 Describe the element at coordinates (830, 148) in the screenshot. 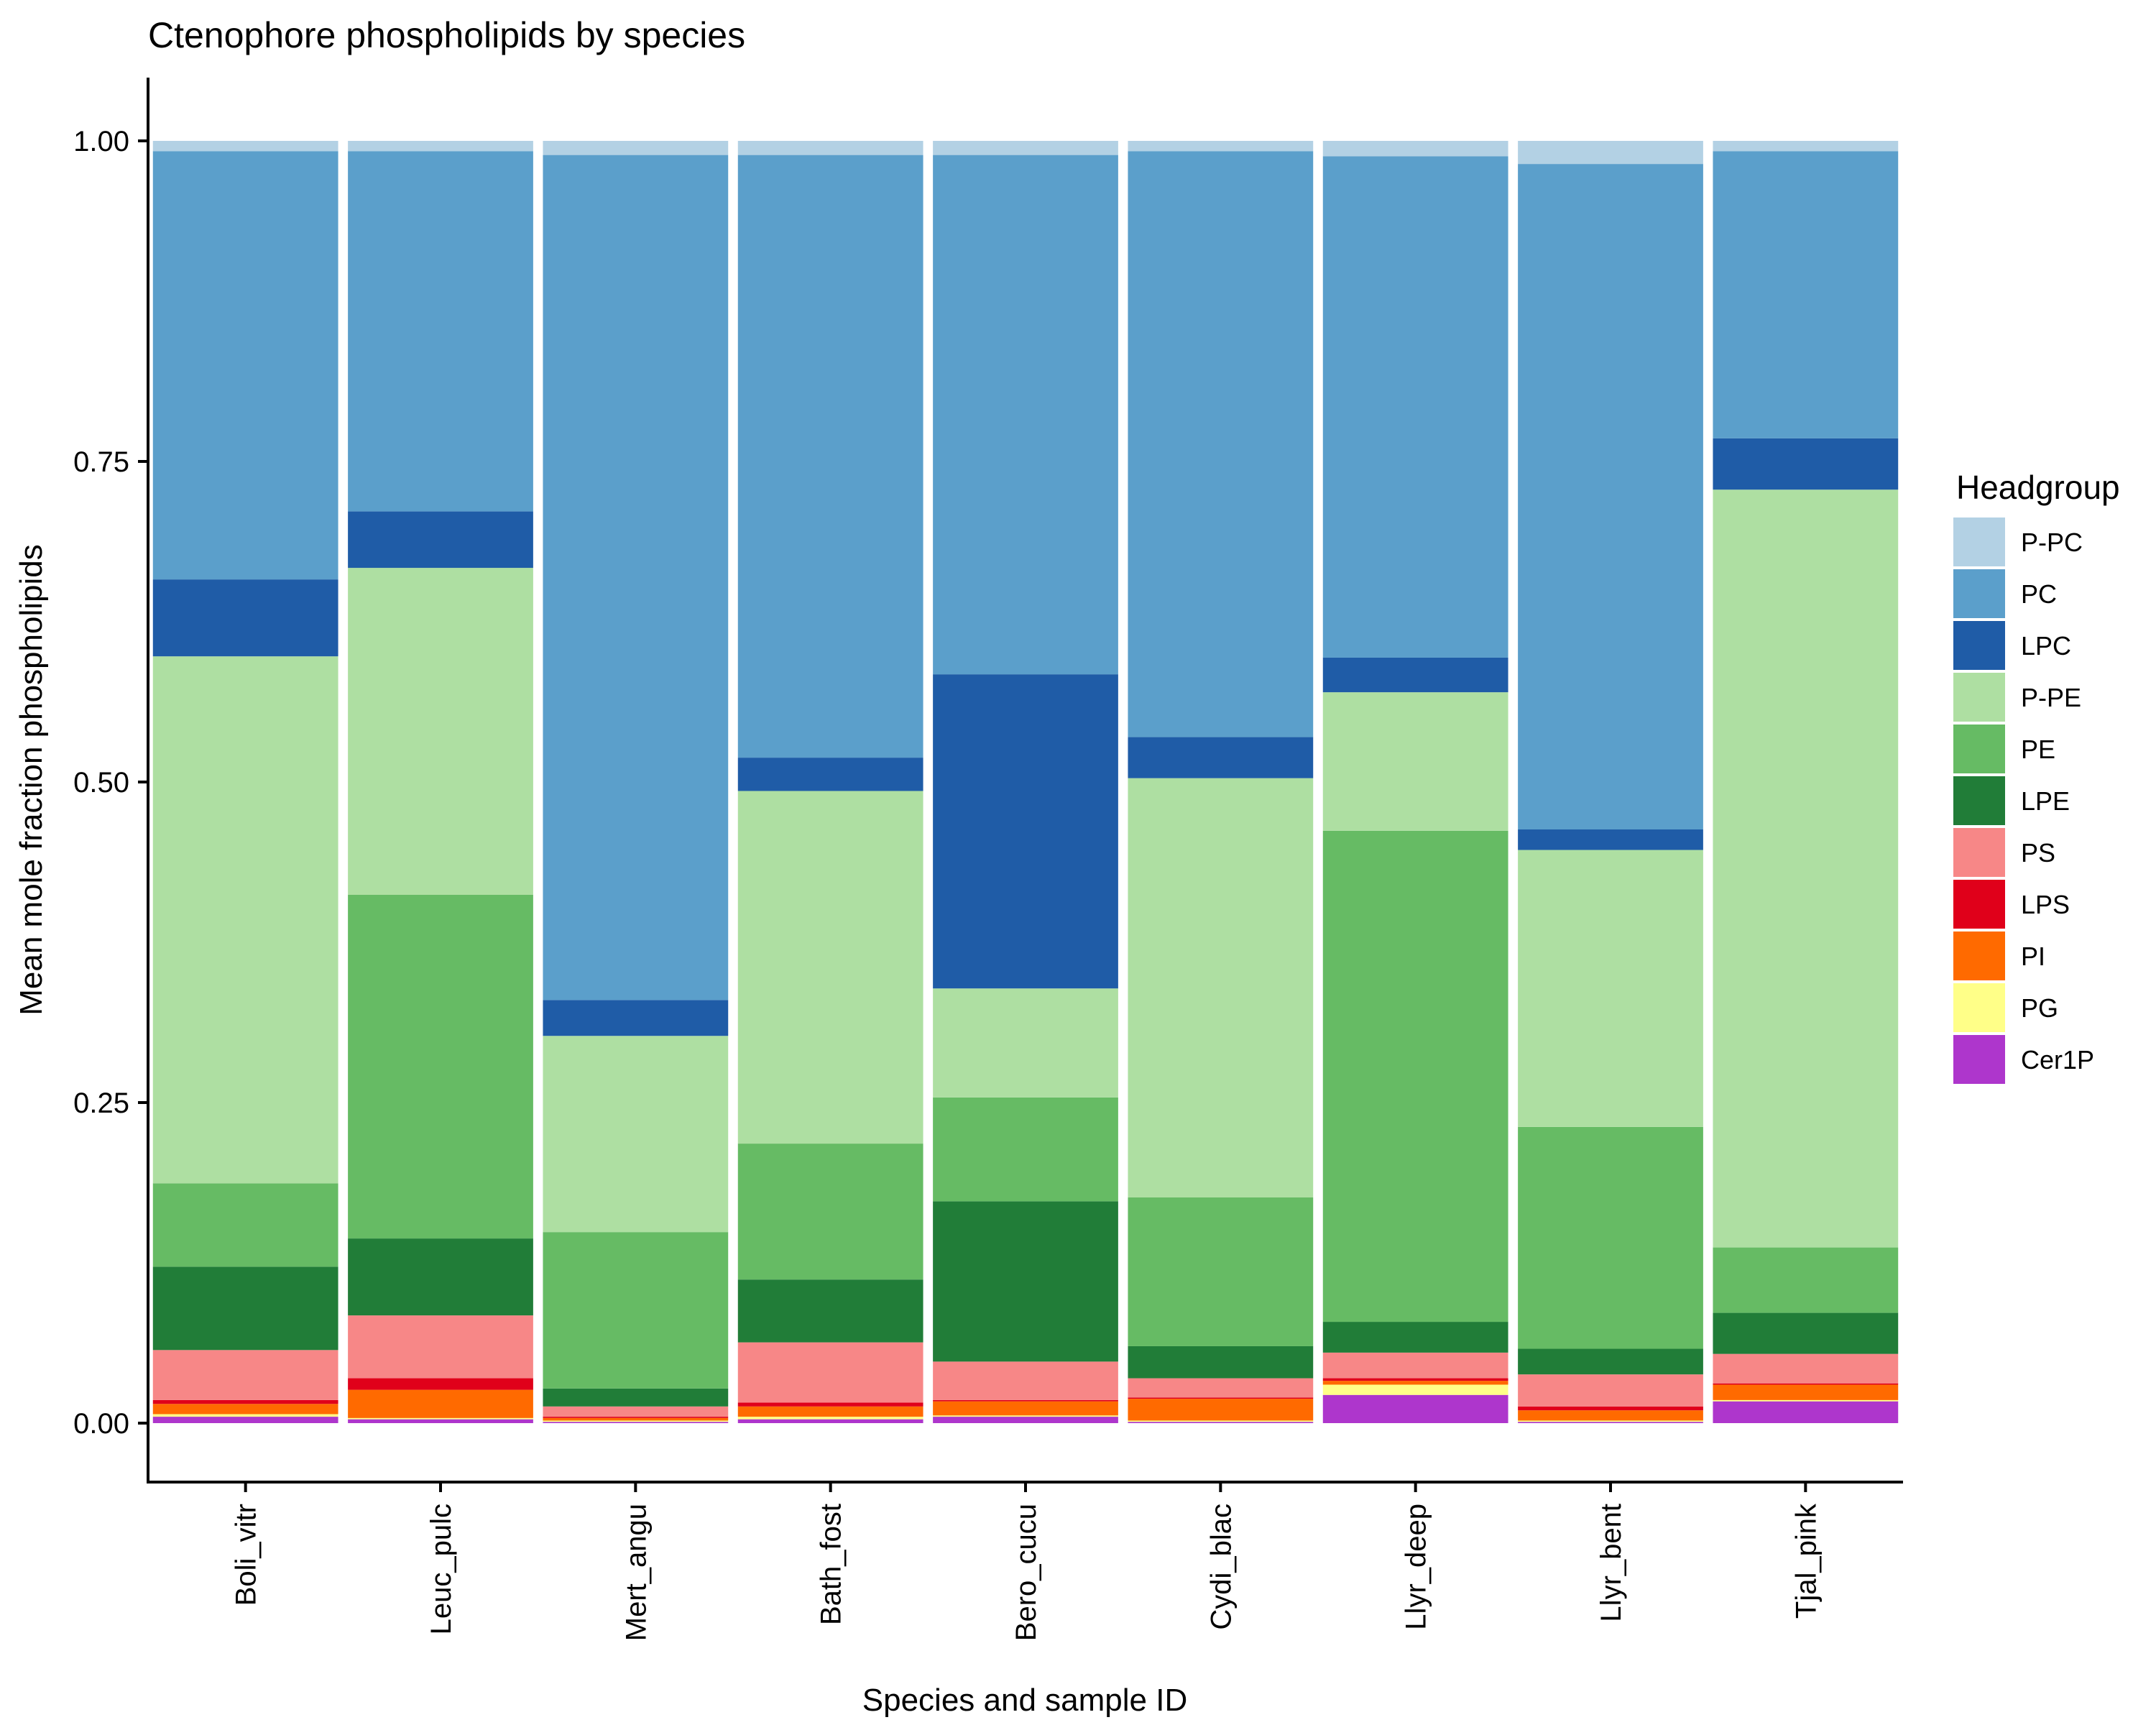

I see `bar-bath-fost-p-pc` at that location.